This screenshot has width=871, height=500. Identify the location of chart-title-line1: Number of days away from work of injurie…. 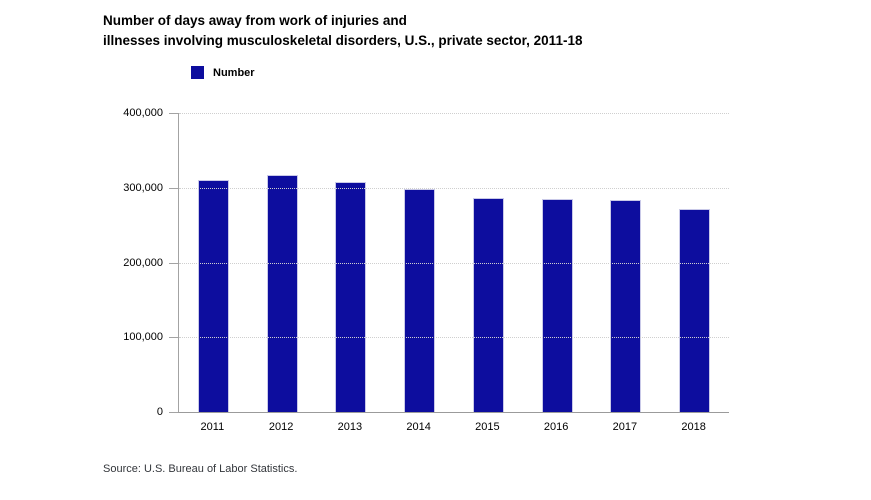
(255, 20).